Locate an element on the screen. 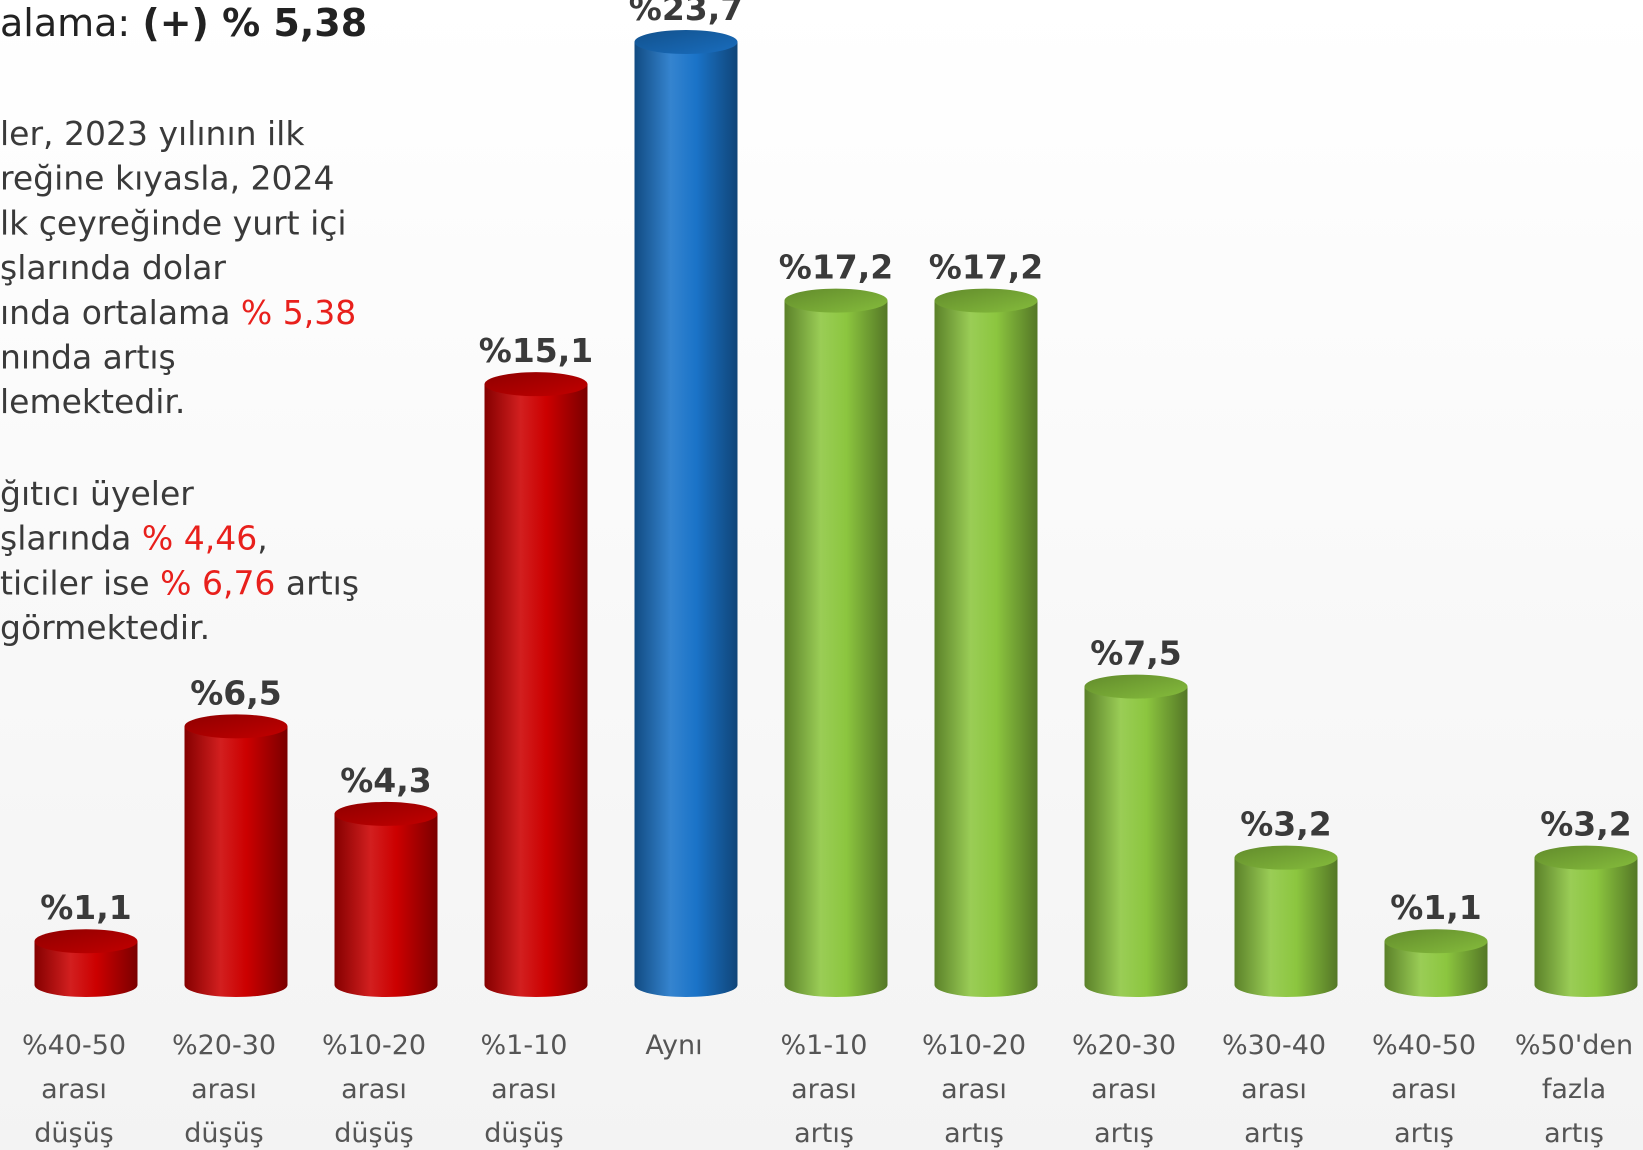  paragraph-line: reğine kıyasla, 2024 is located at coordinates (167, 178).